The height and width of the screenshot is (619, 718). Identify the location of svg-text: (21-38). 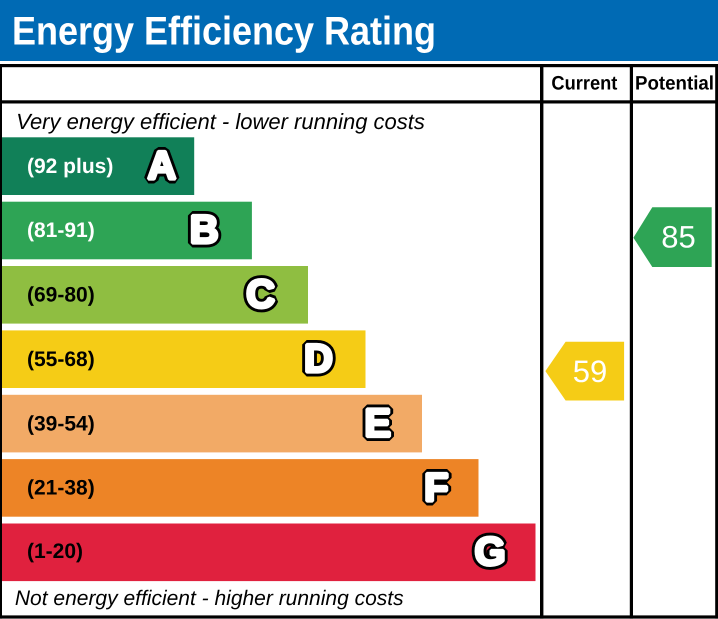
(61, 488).